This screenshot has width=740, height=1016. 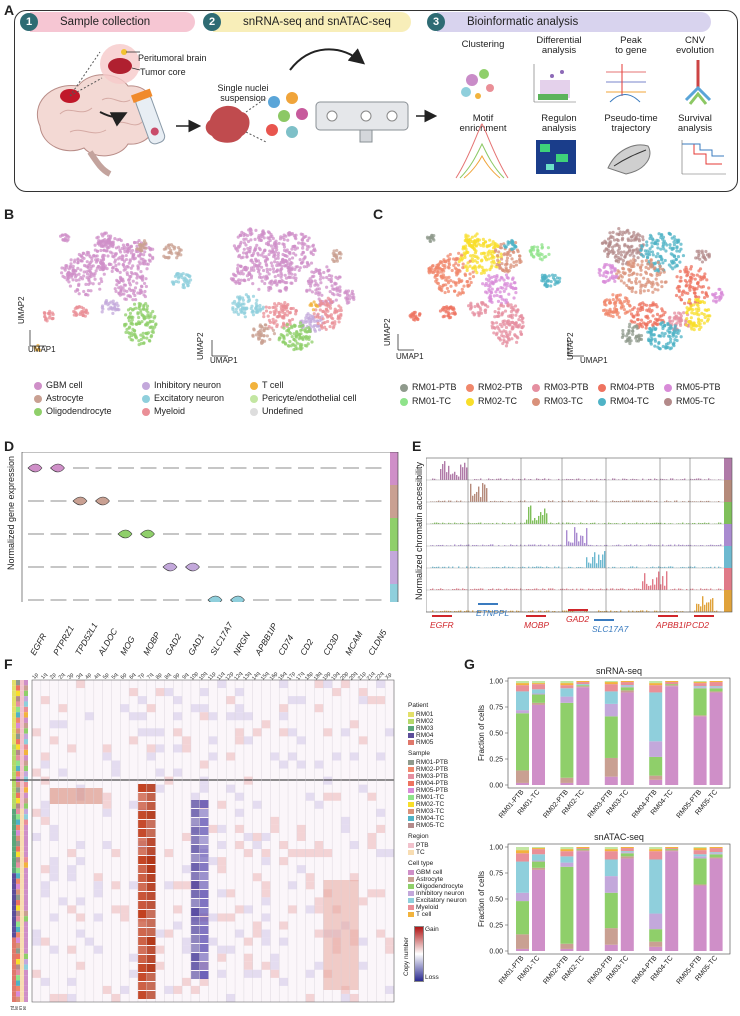 I want to click on chromosome-label: 18q, so click(x=318, y=676).